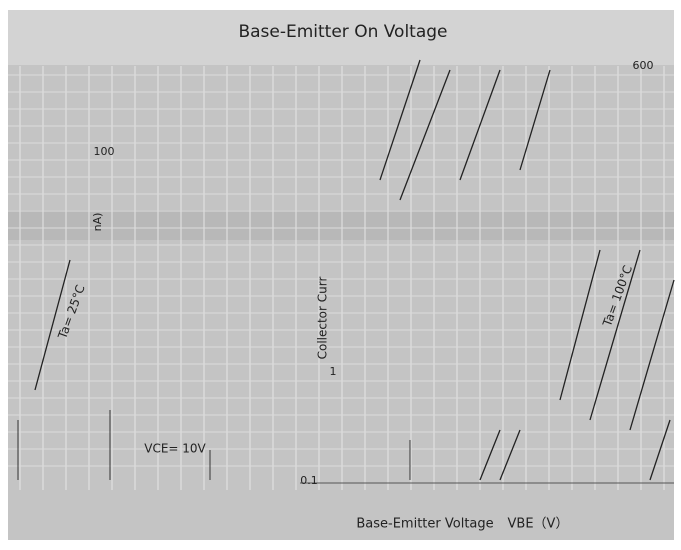  I want to click on unit-label: nA), so click(97, 222).